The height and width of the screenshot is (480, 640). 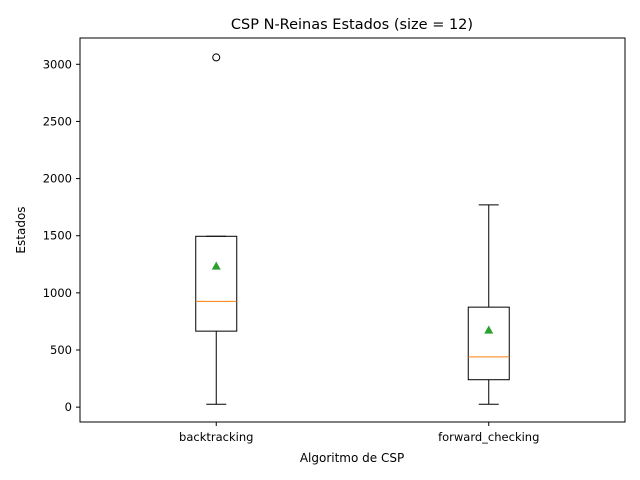 I want to click on y-tick-label: 2000, so click(x=57, y=179).